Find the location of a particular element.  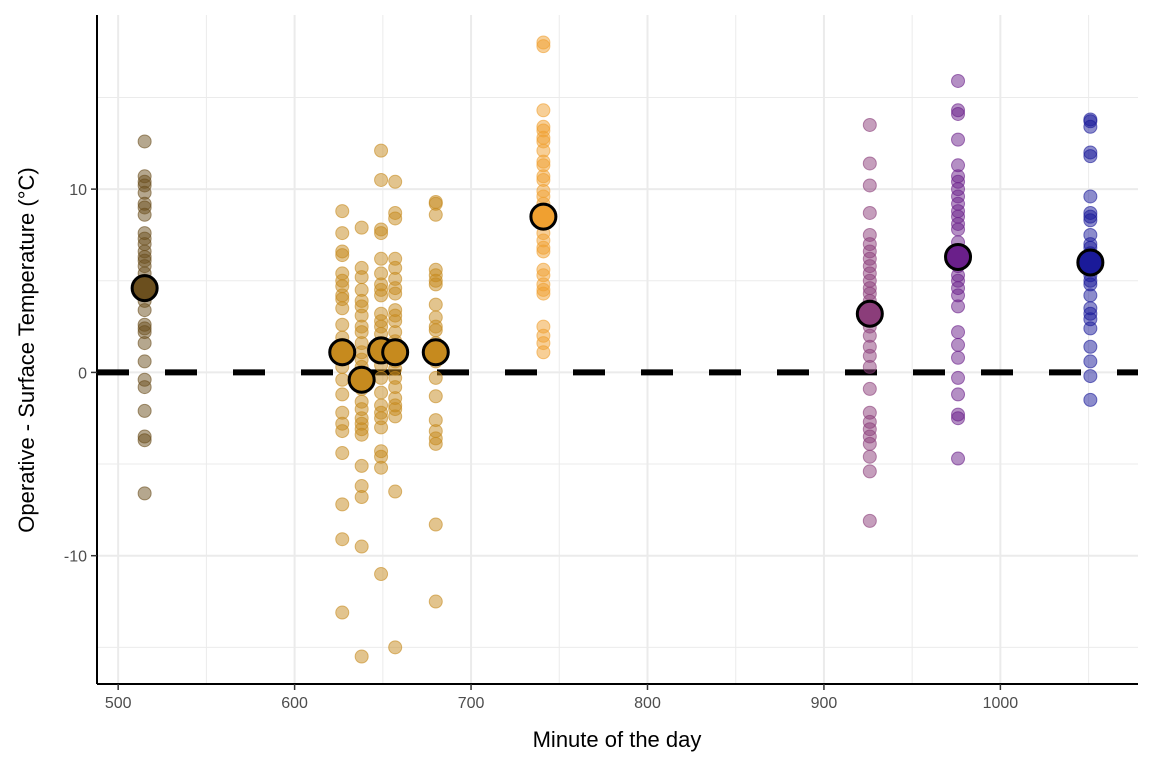

x-axis-ticks: 500 600 700 800 900 1000 is located at coordinates (561, 698).